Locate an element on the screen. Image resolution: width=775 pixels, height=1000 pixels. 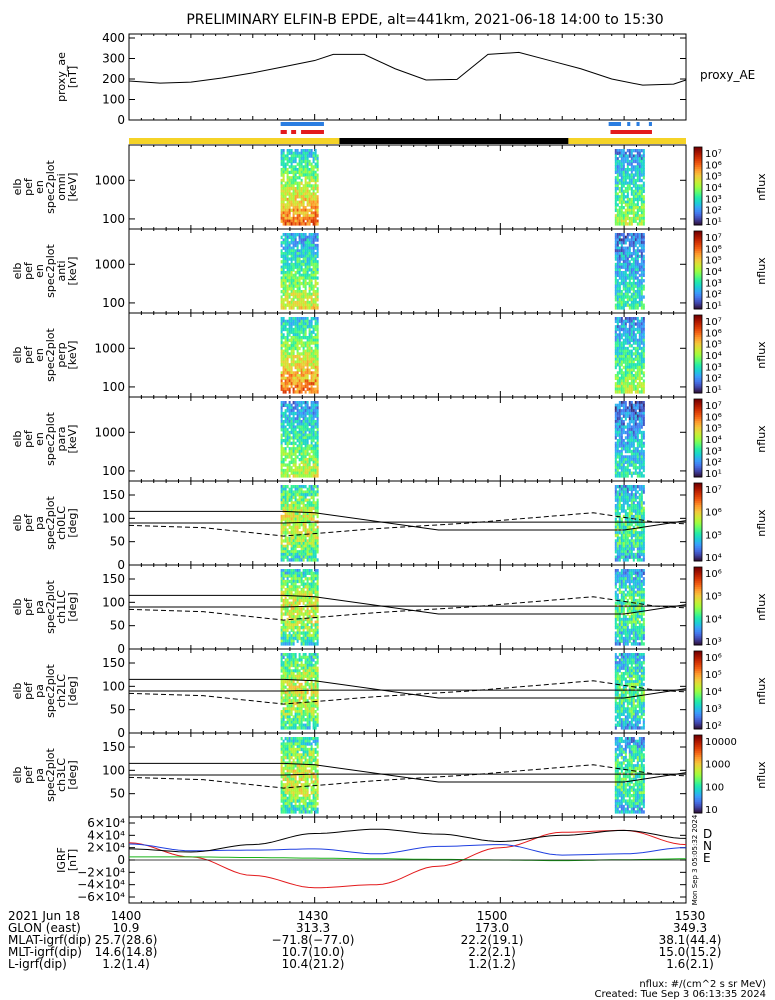
y-tick-label: 0 is located at coordinates (121, 565).